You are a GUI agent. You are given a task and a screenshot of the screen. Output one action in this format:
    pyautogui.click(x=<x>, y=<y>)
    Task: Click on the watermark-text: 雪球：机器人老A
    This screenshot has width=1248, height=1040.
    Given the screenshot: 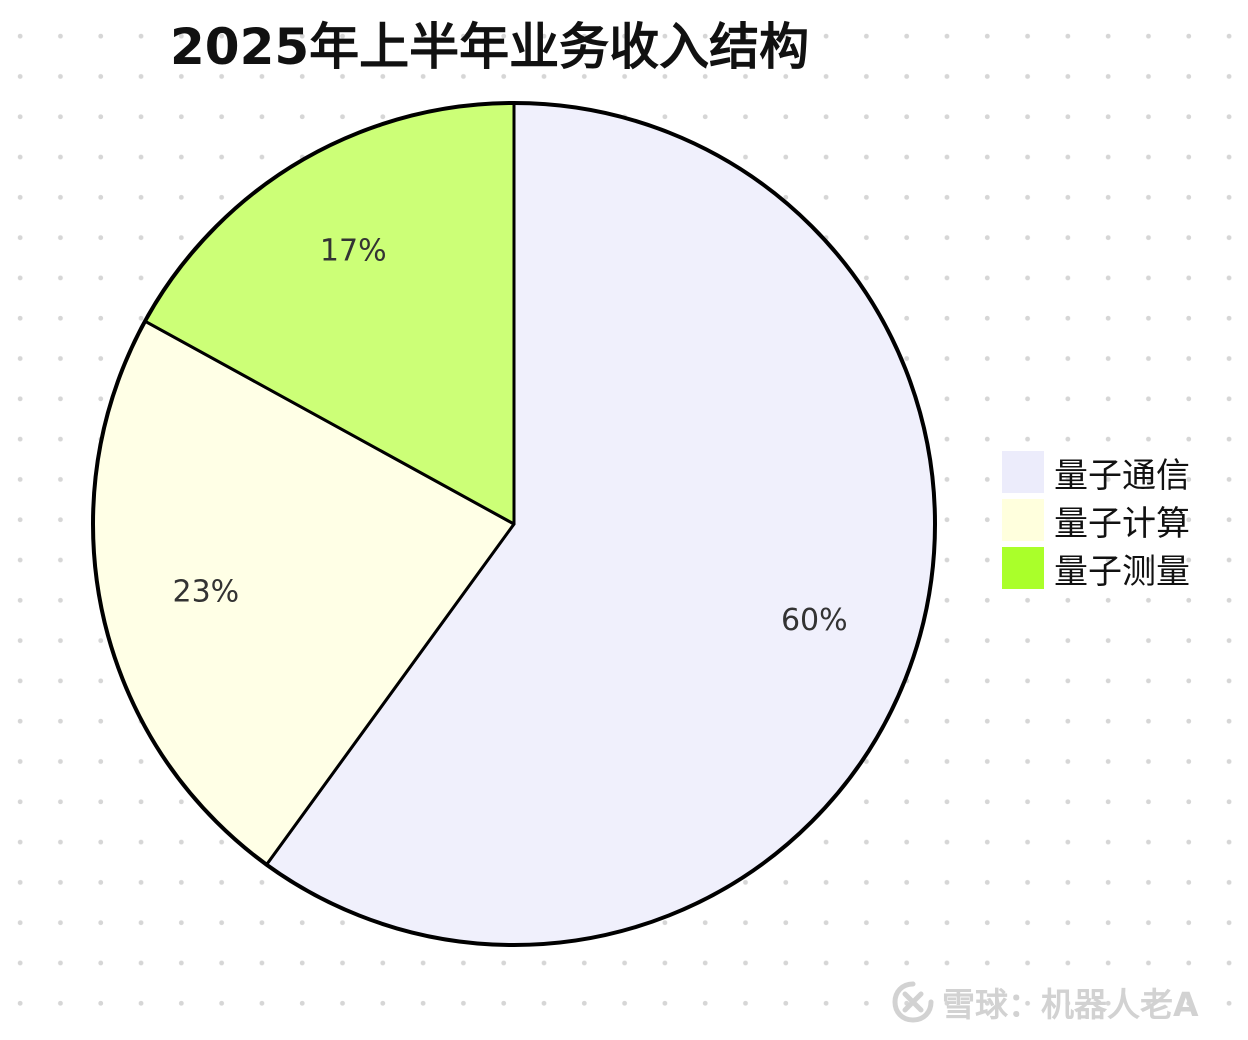 What is the action you would take?
    pyautogui.click(x=1070, y=1004)
    